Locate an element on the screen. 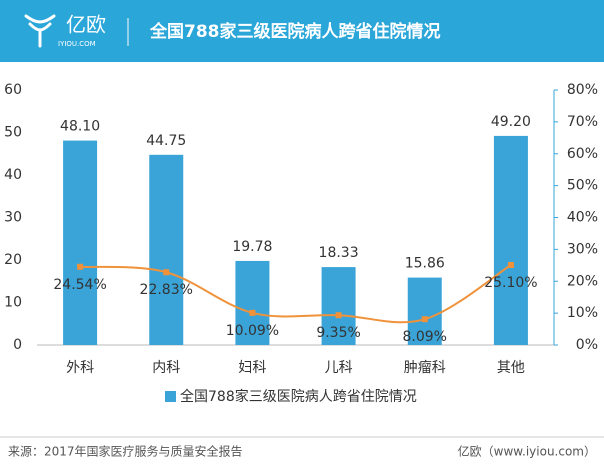 The height and width of the screenshot is (467, 604). x-tick-label: 肿瘤科 is located at coordinates (425, 367).